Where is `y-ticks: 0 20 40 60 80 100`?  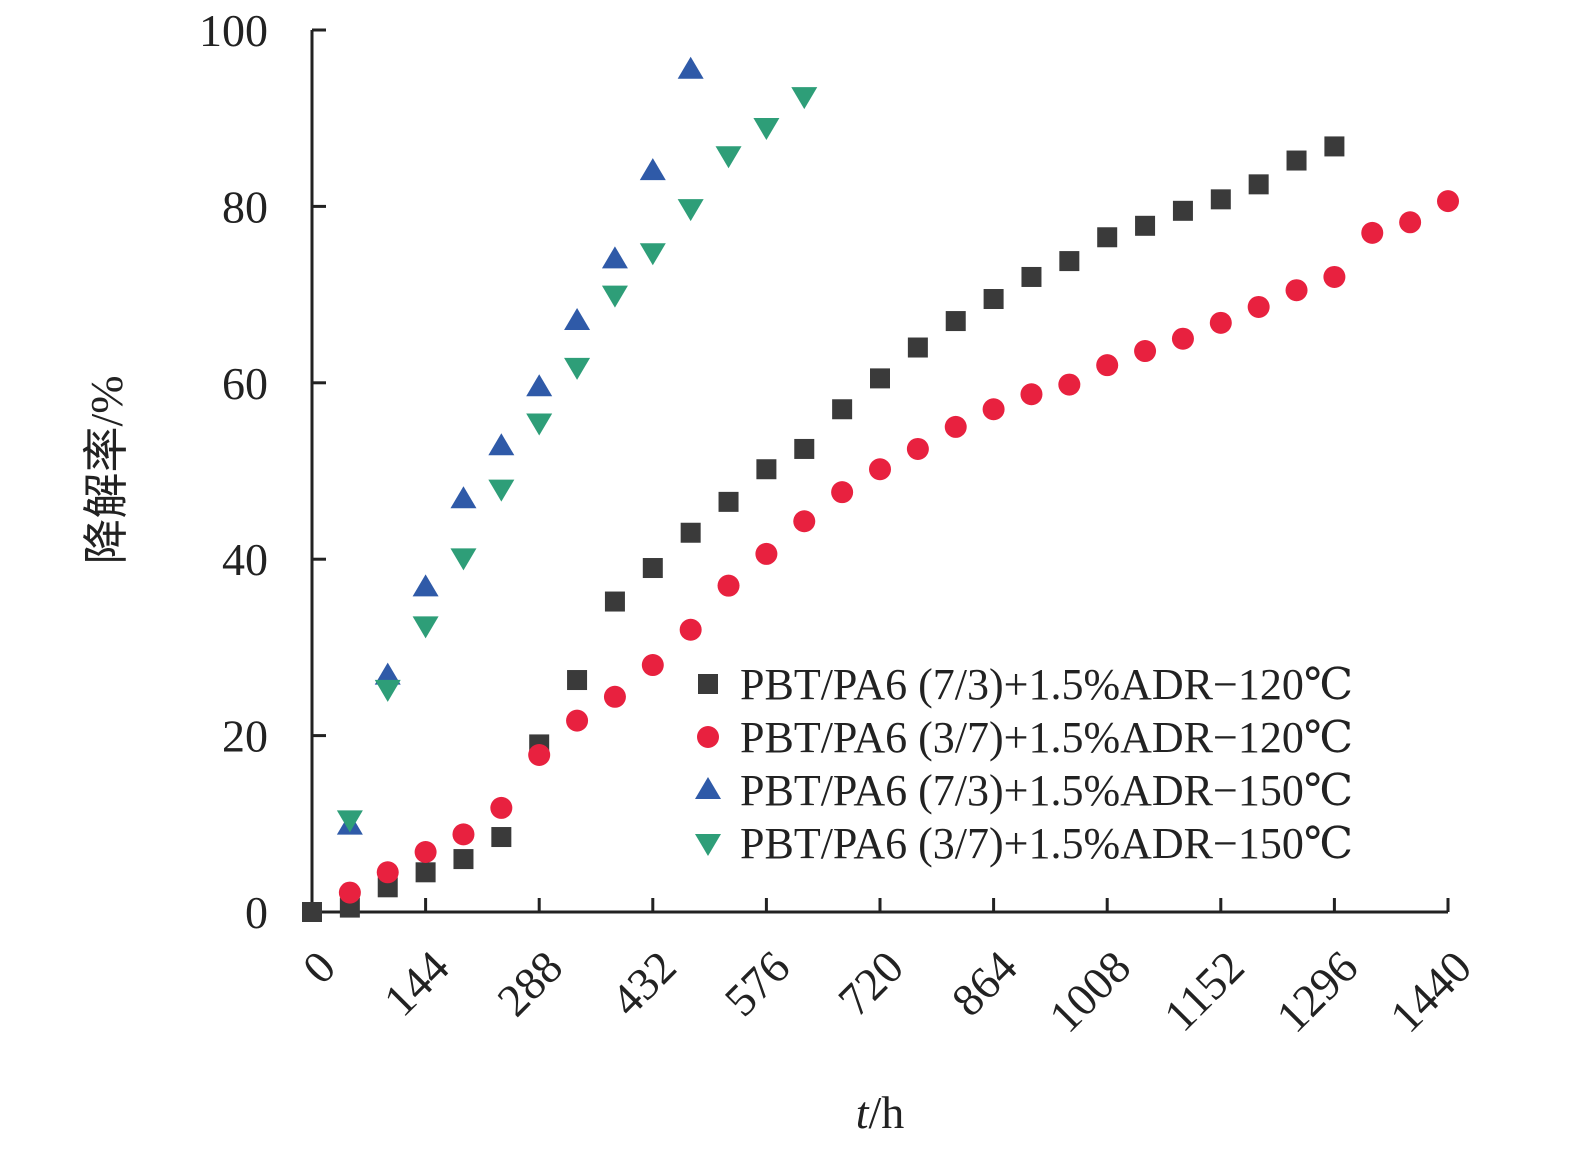
y-ticks: 0 20 40 60 80 100 is located at coordinates (262, 471).